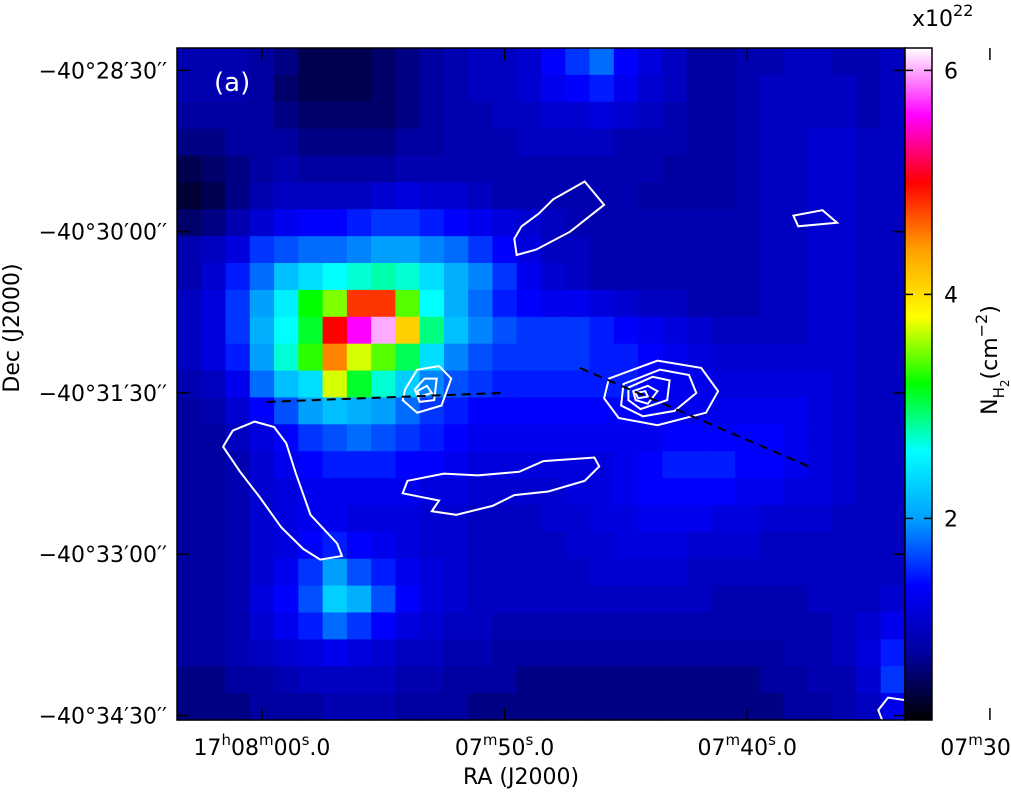  What do you see at coordinates (942, 16) in the screenshot?
I see `colorbar-multiplier: x1022` at bounding box center [942, 16].